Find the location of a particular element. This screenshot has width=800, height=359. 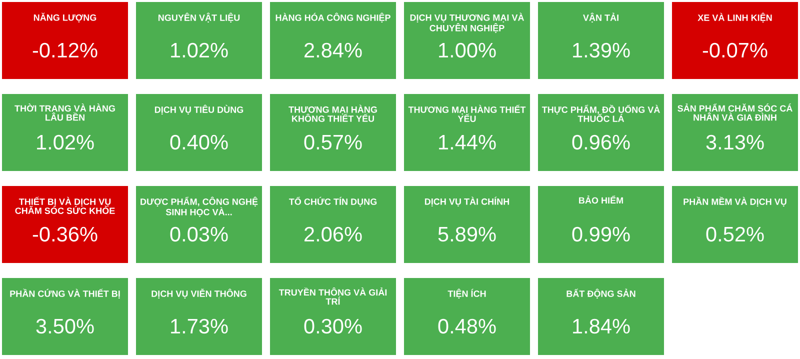

category-label: DỊCH VỤ TÀI CHÍNH is located at coordinates (467, 201).